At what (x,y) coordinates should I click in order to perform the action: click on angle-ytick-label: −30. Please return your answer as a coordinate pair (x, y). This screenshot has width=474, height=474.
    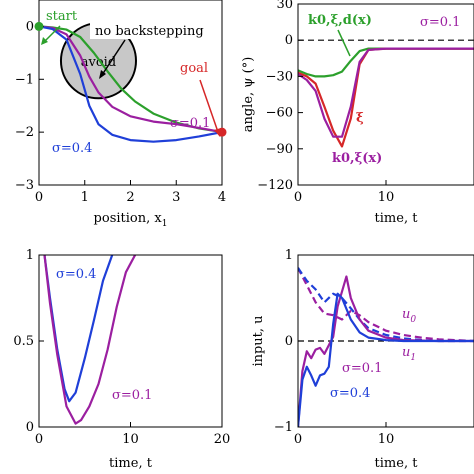
    Looking at the image, I should click on (279, 76).